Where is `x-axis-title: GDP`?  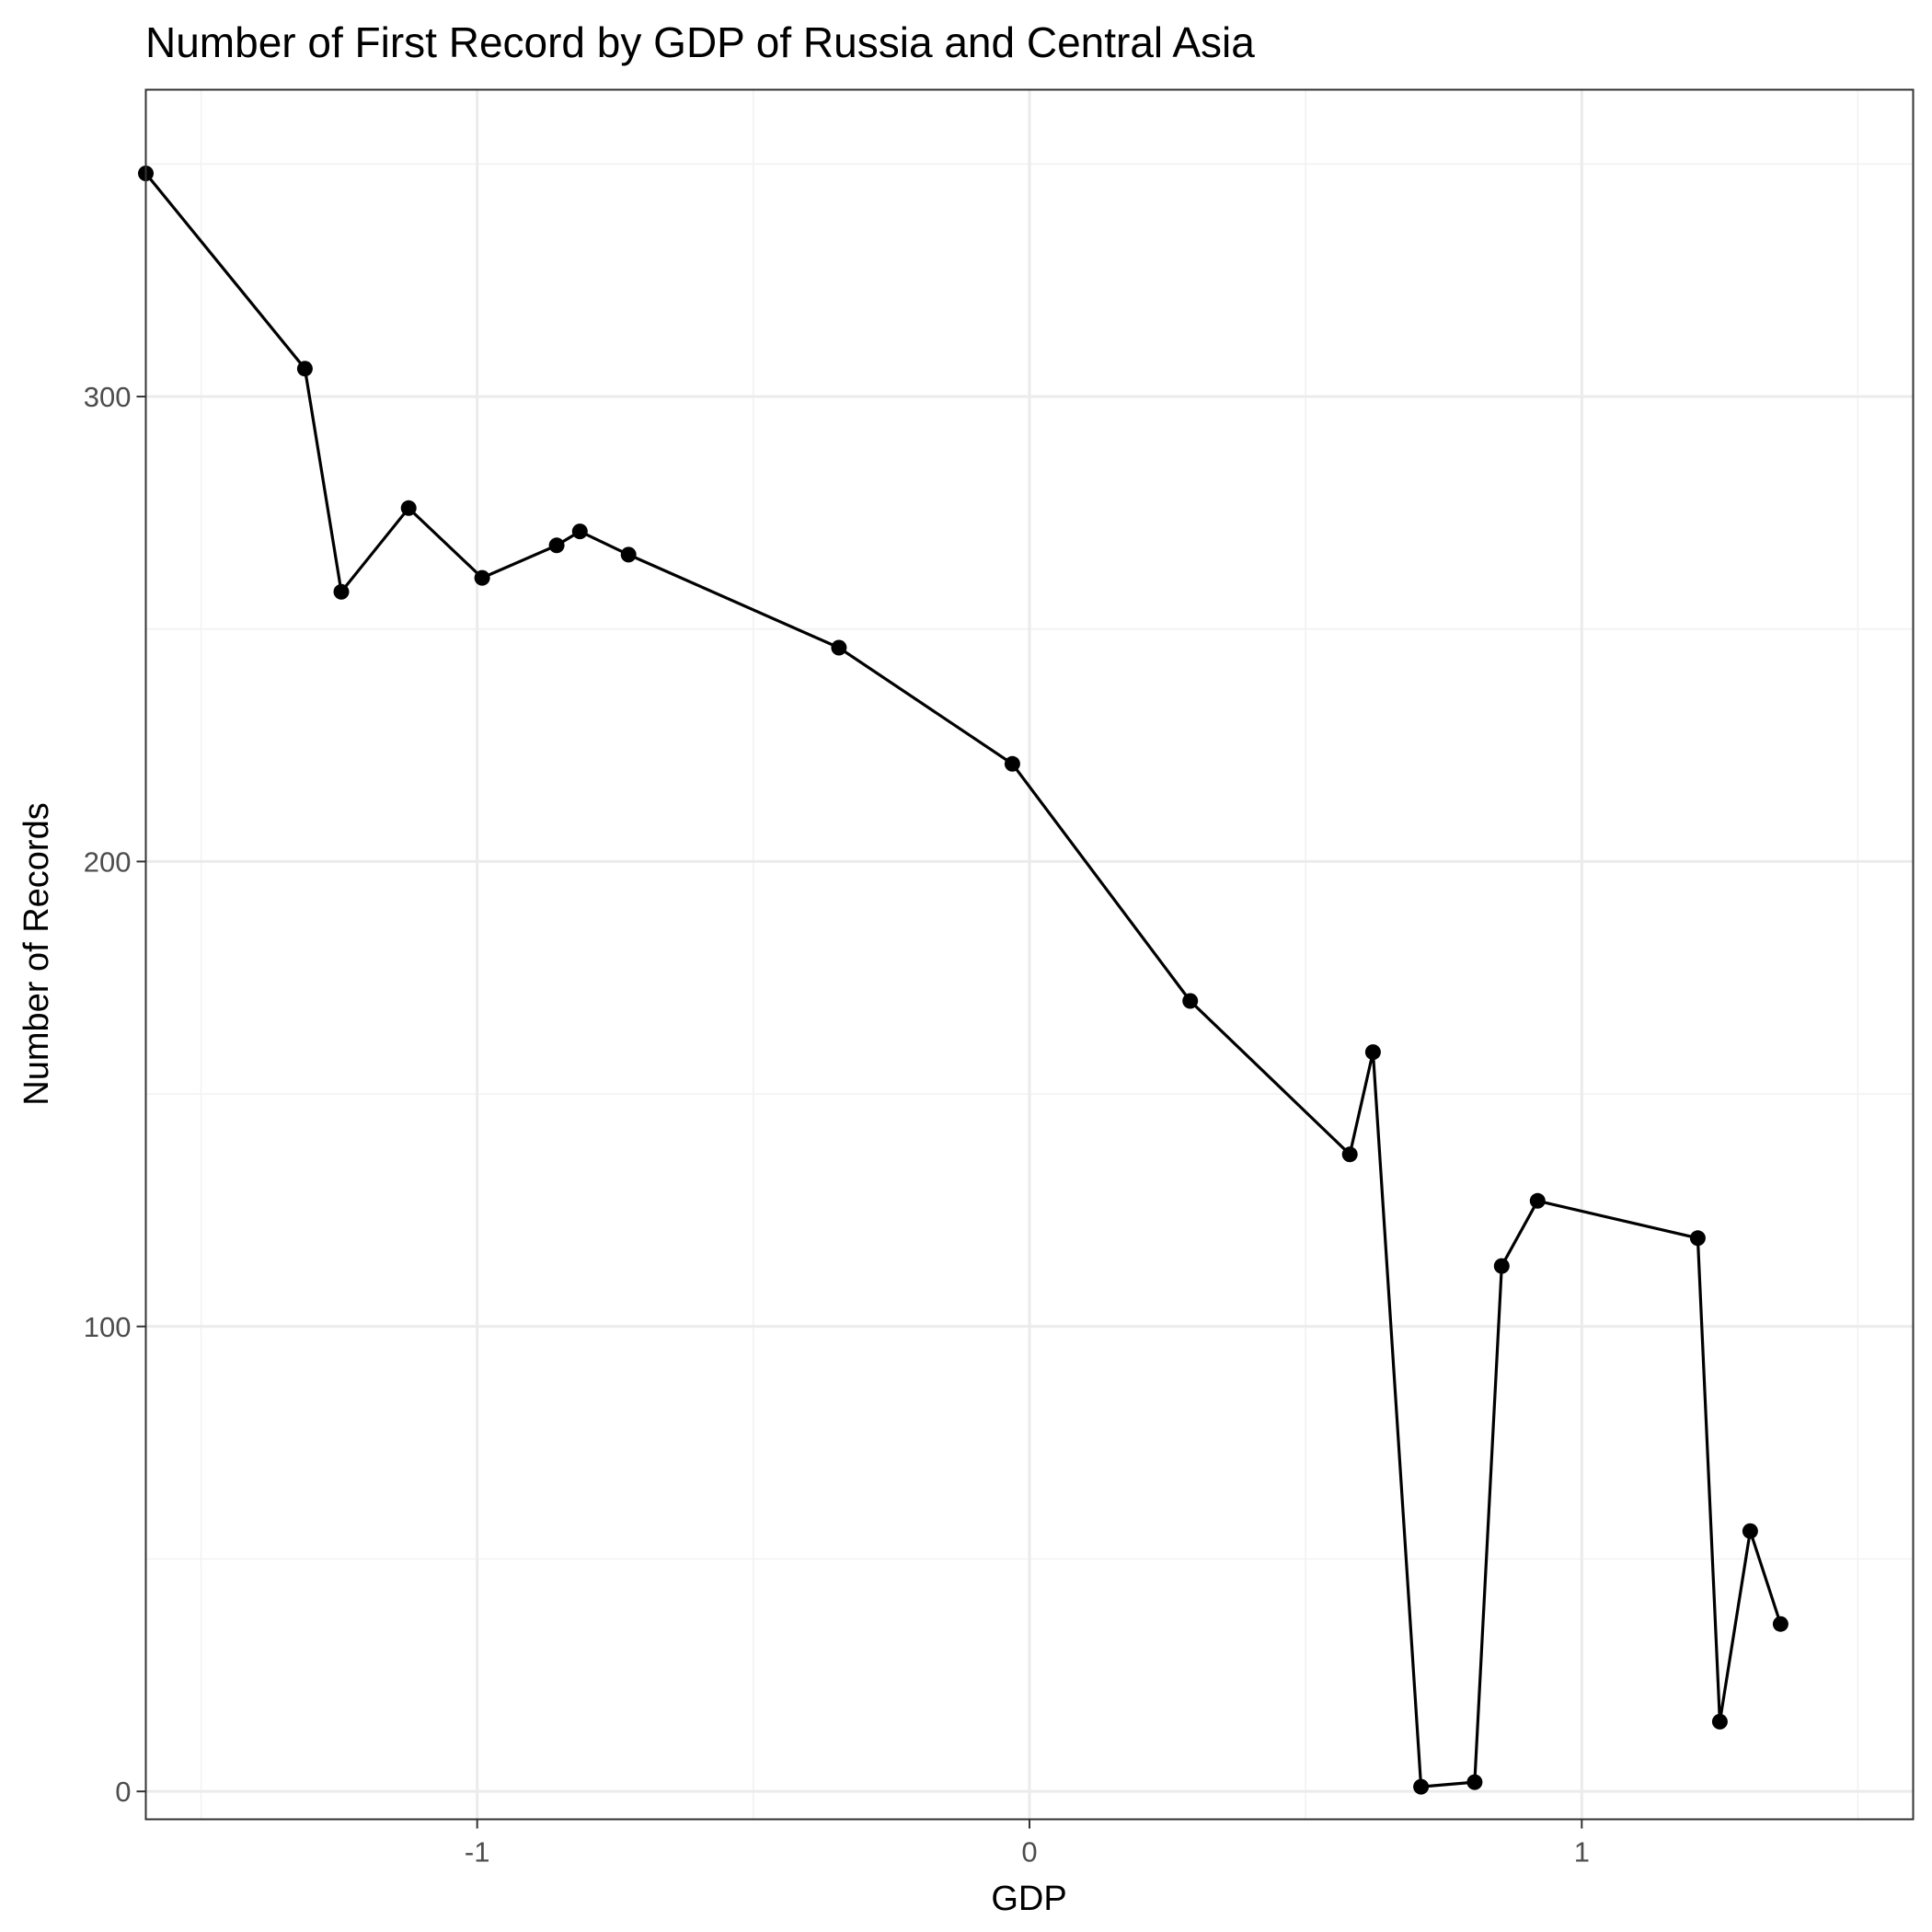 x-axis-title: GDP is located at coordinates (1028, 1899).